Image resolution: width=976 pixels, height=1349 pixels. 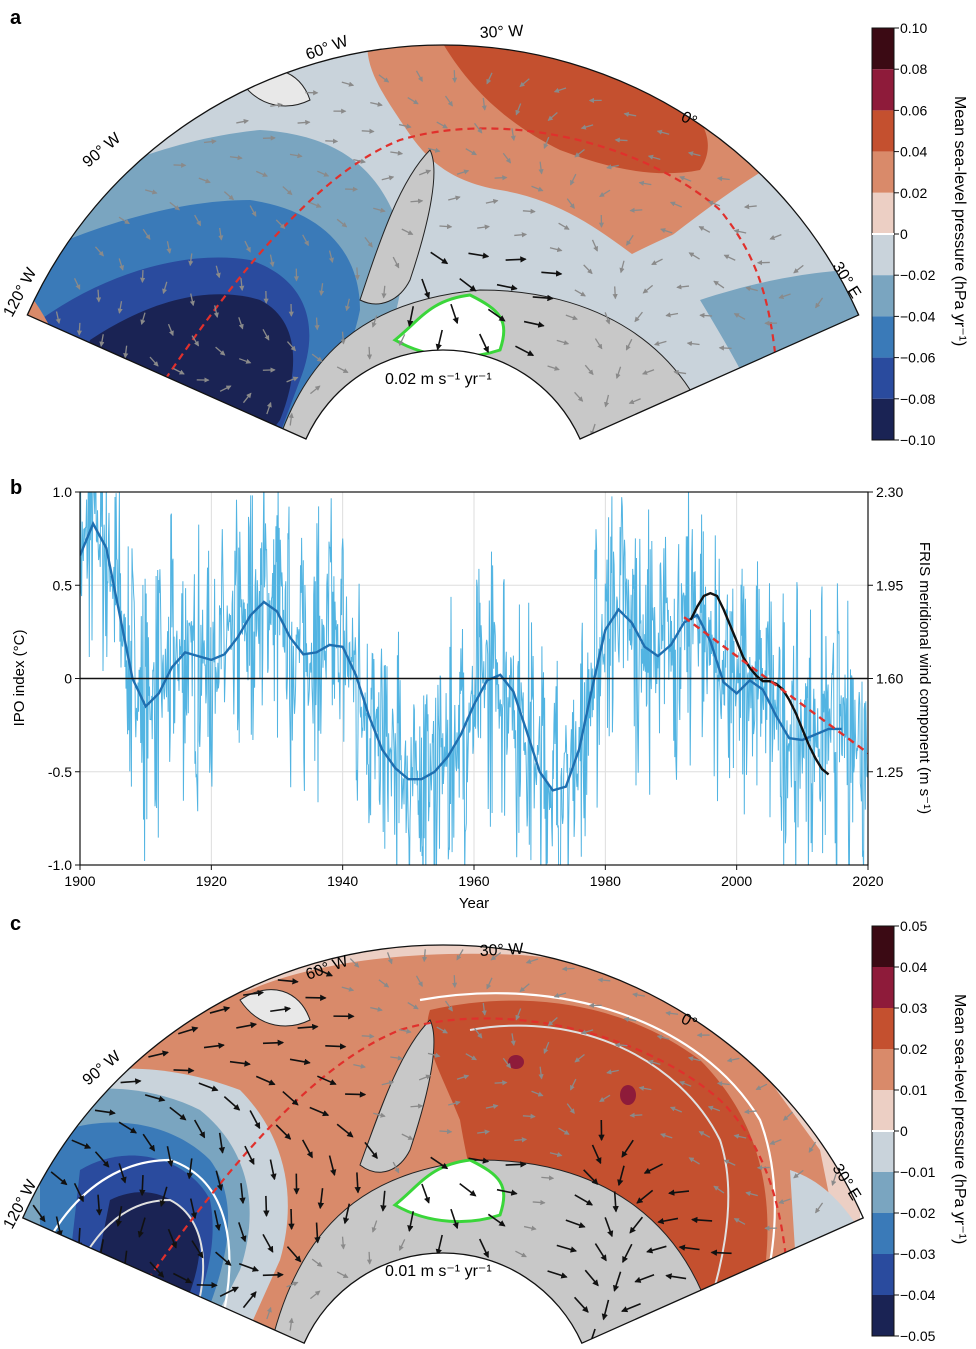 What do you see at coordinates (918, 358) in the screenshot?
I see `colorbar-tick-label: −0.06` at bounding box center [918, 358].